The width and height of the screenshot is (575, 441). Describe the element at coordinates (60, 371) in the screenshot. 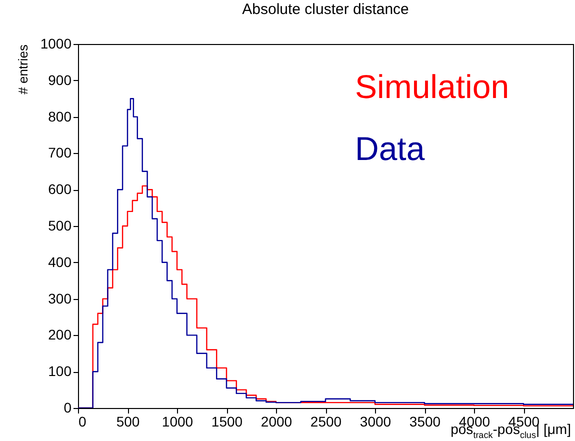

I see `y-tick-label: 100` at that location.